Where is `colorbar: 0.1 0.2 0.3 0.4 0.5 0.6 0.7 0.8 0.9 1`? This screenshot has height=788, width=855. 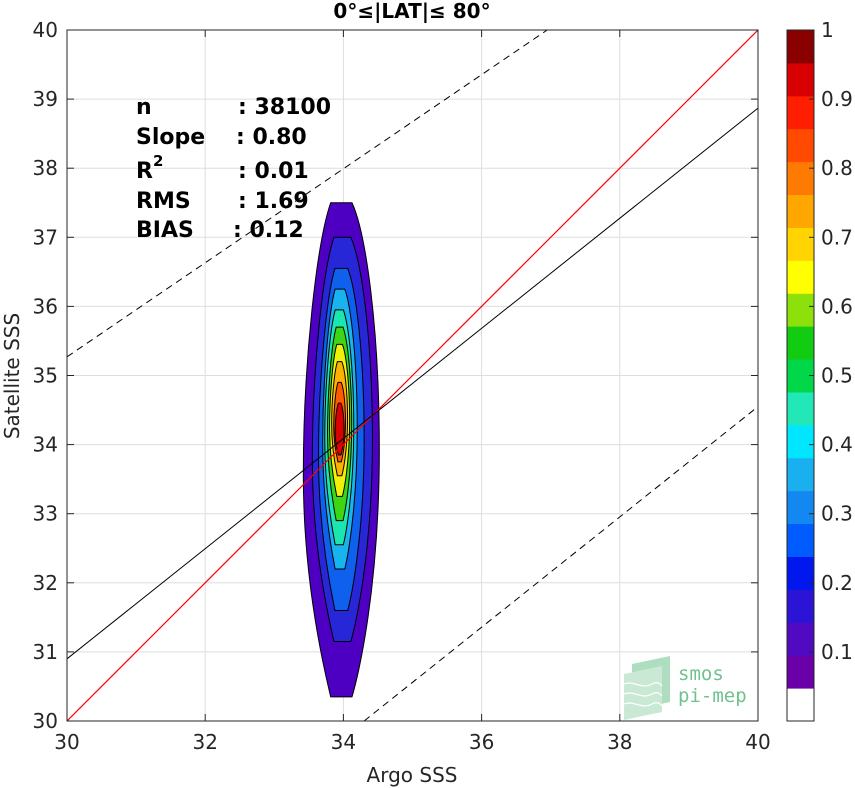 colorbar: 0.1 0.2 0.3 0.4 0.5 0.6 0.7 0.8 0.9 1 is located at coordinates (819, 370).